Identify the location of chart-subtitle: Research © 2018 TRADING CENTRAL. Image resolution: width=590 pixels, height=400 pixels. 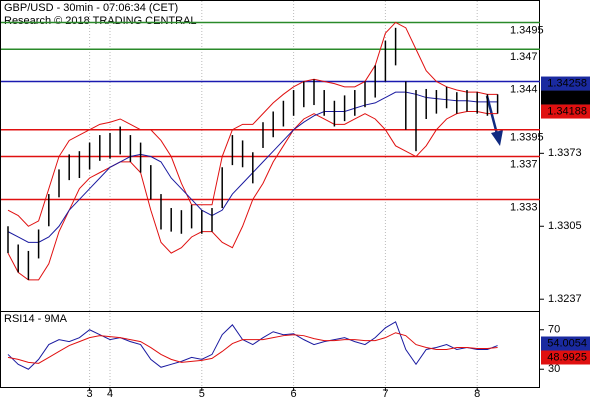
(100, 21).